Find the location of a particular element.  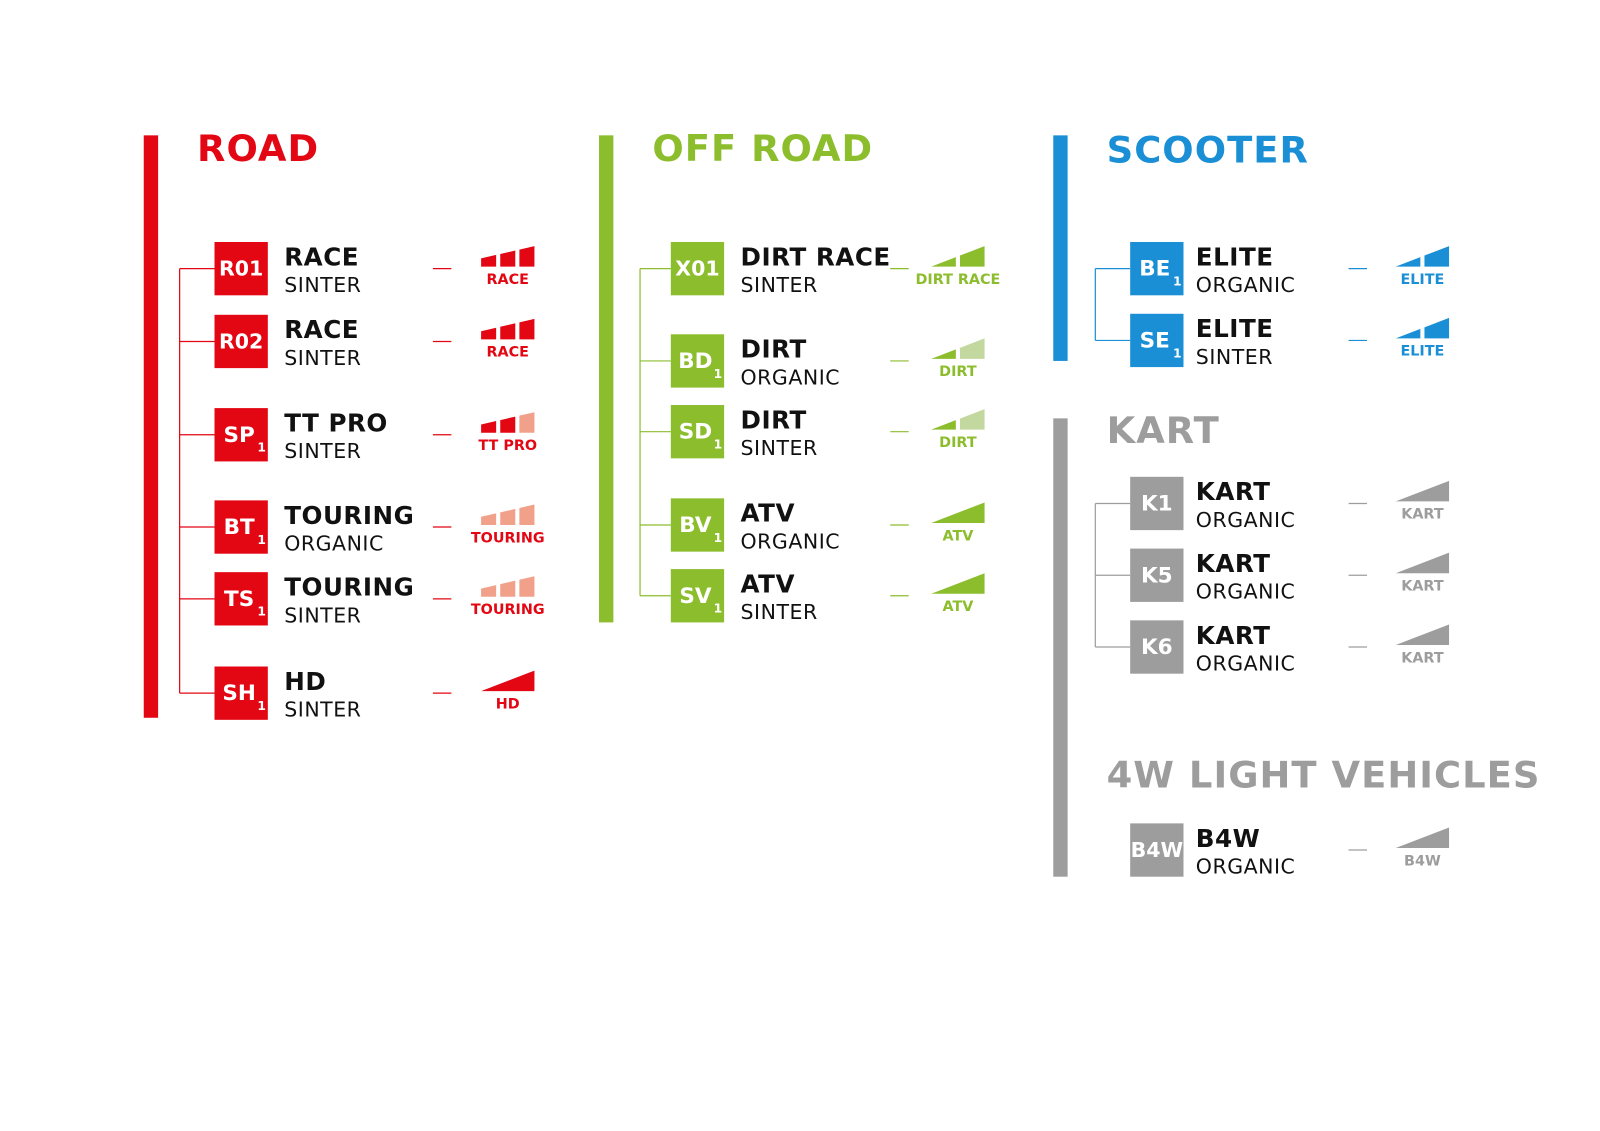

code: K6 is located at coordinates (1157, 647).